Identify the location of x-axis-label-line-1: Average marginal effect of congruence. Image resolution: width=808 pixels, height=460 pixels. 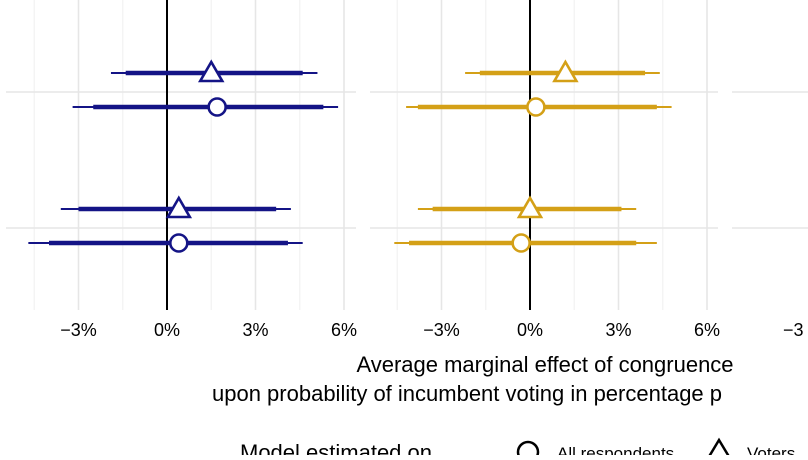
(544, 364).